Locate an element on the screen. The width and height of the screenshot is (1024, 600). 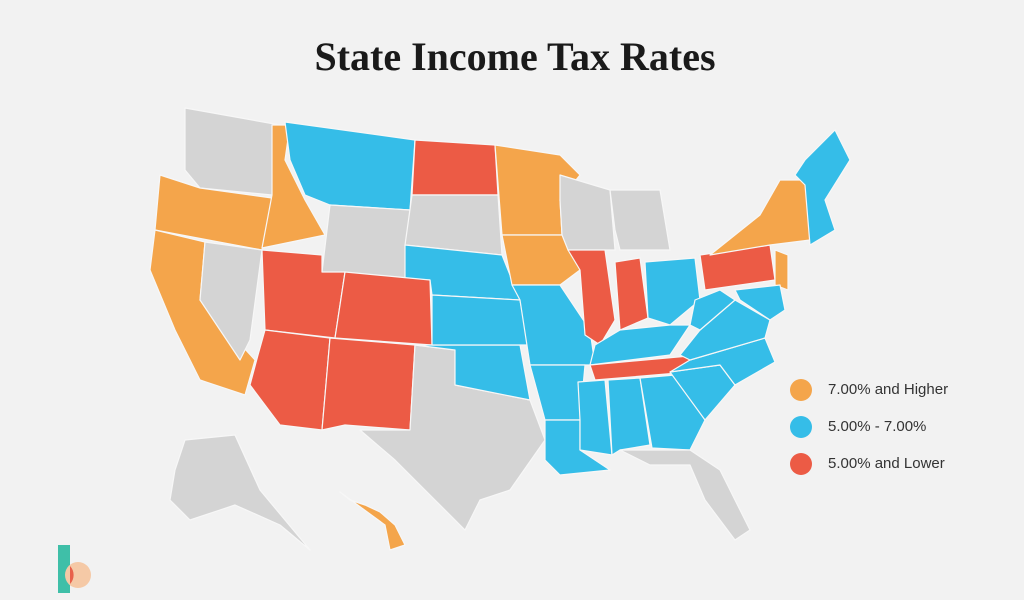
legend-label: 5.00% and Lower is located at coordinates (886, 463).